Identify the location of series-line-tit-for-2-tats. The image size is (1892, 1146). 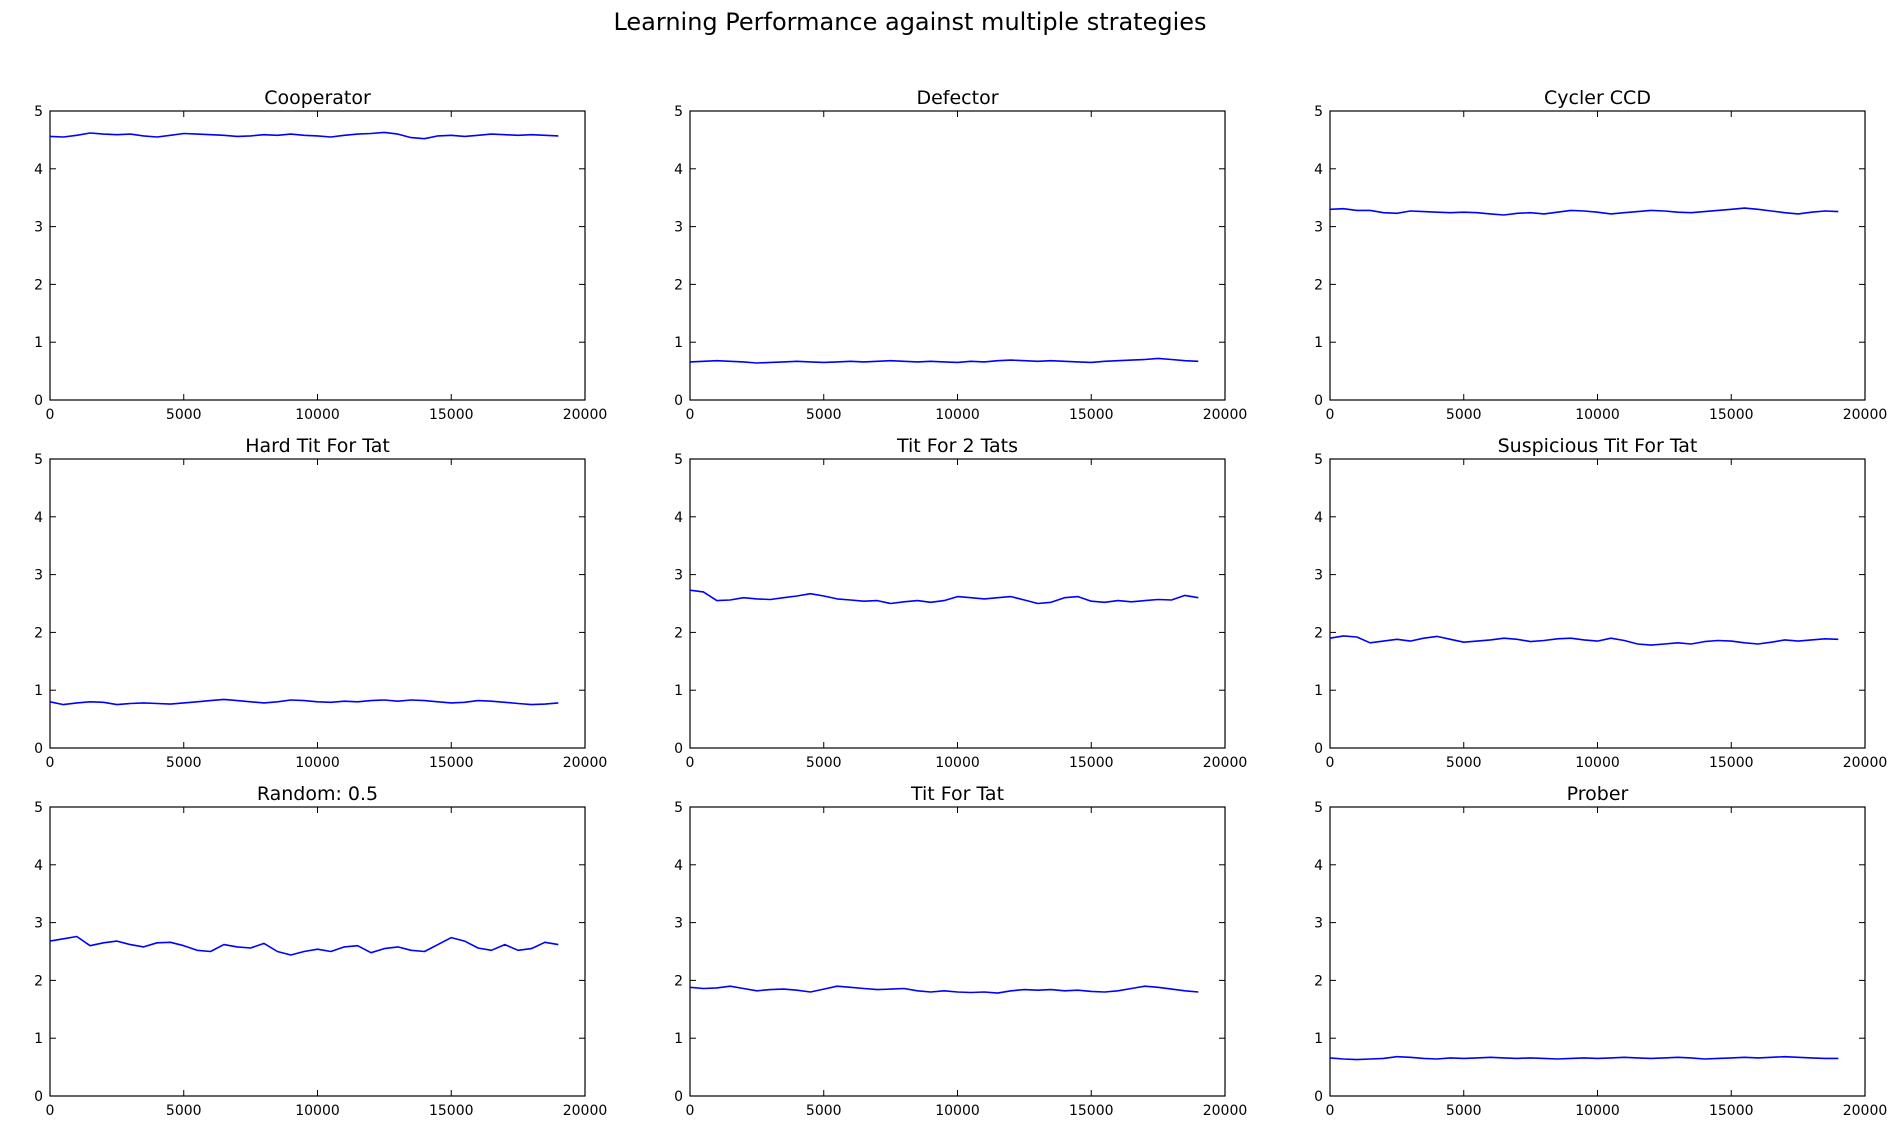
(944, 597).